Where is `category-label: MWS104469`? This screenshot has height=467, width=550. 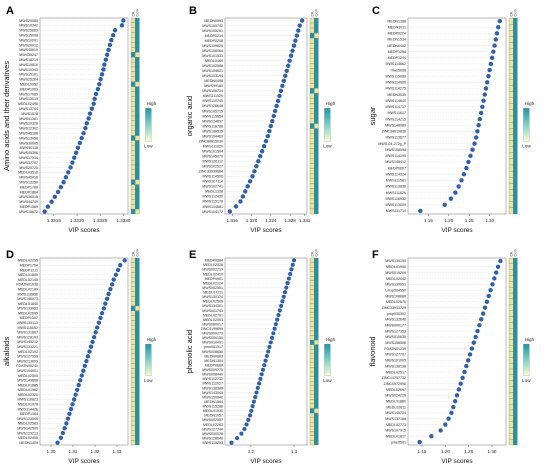 category-label: MWS104469 is located at coordinates (212, 136).